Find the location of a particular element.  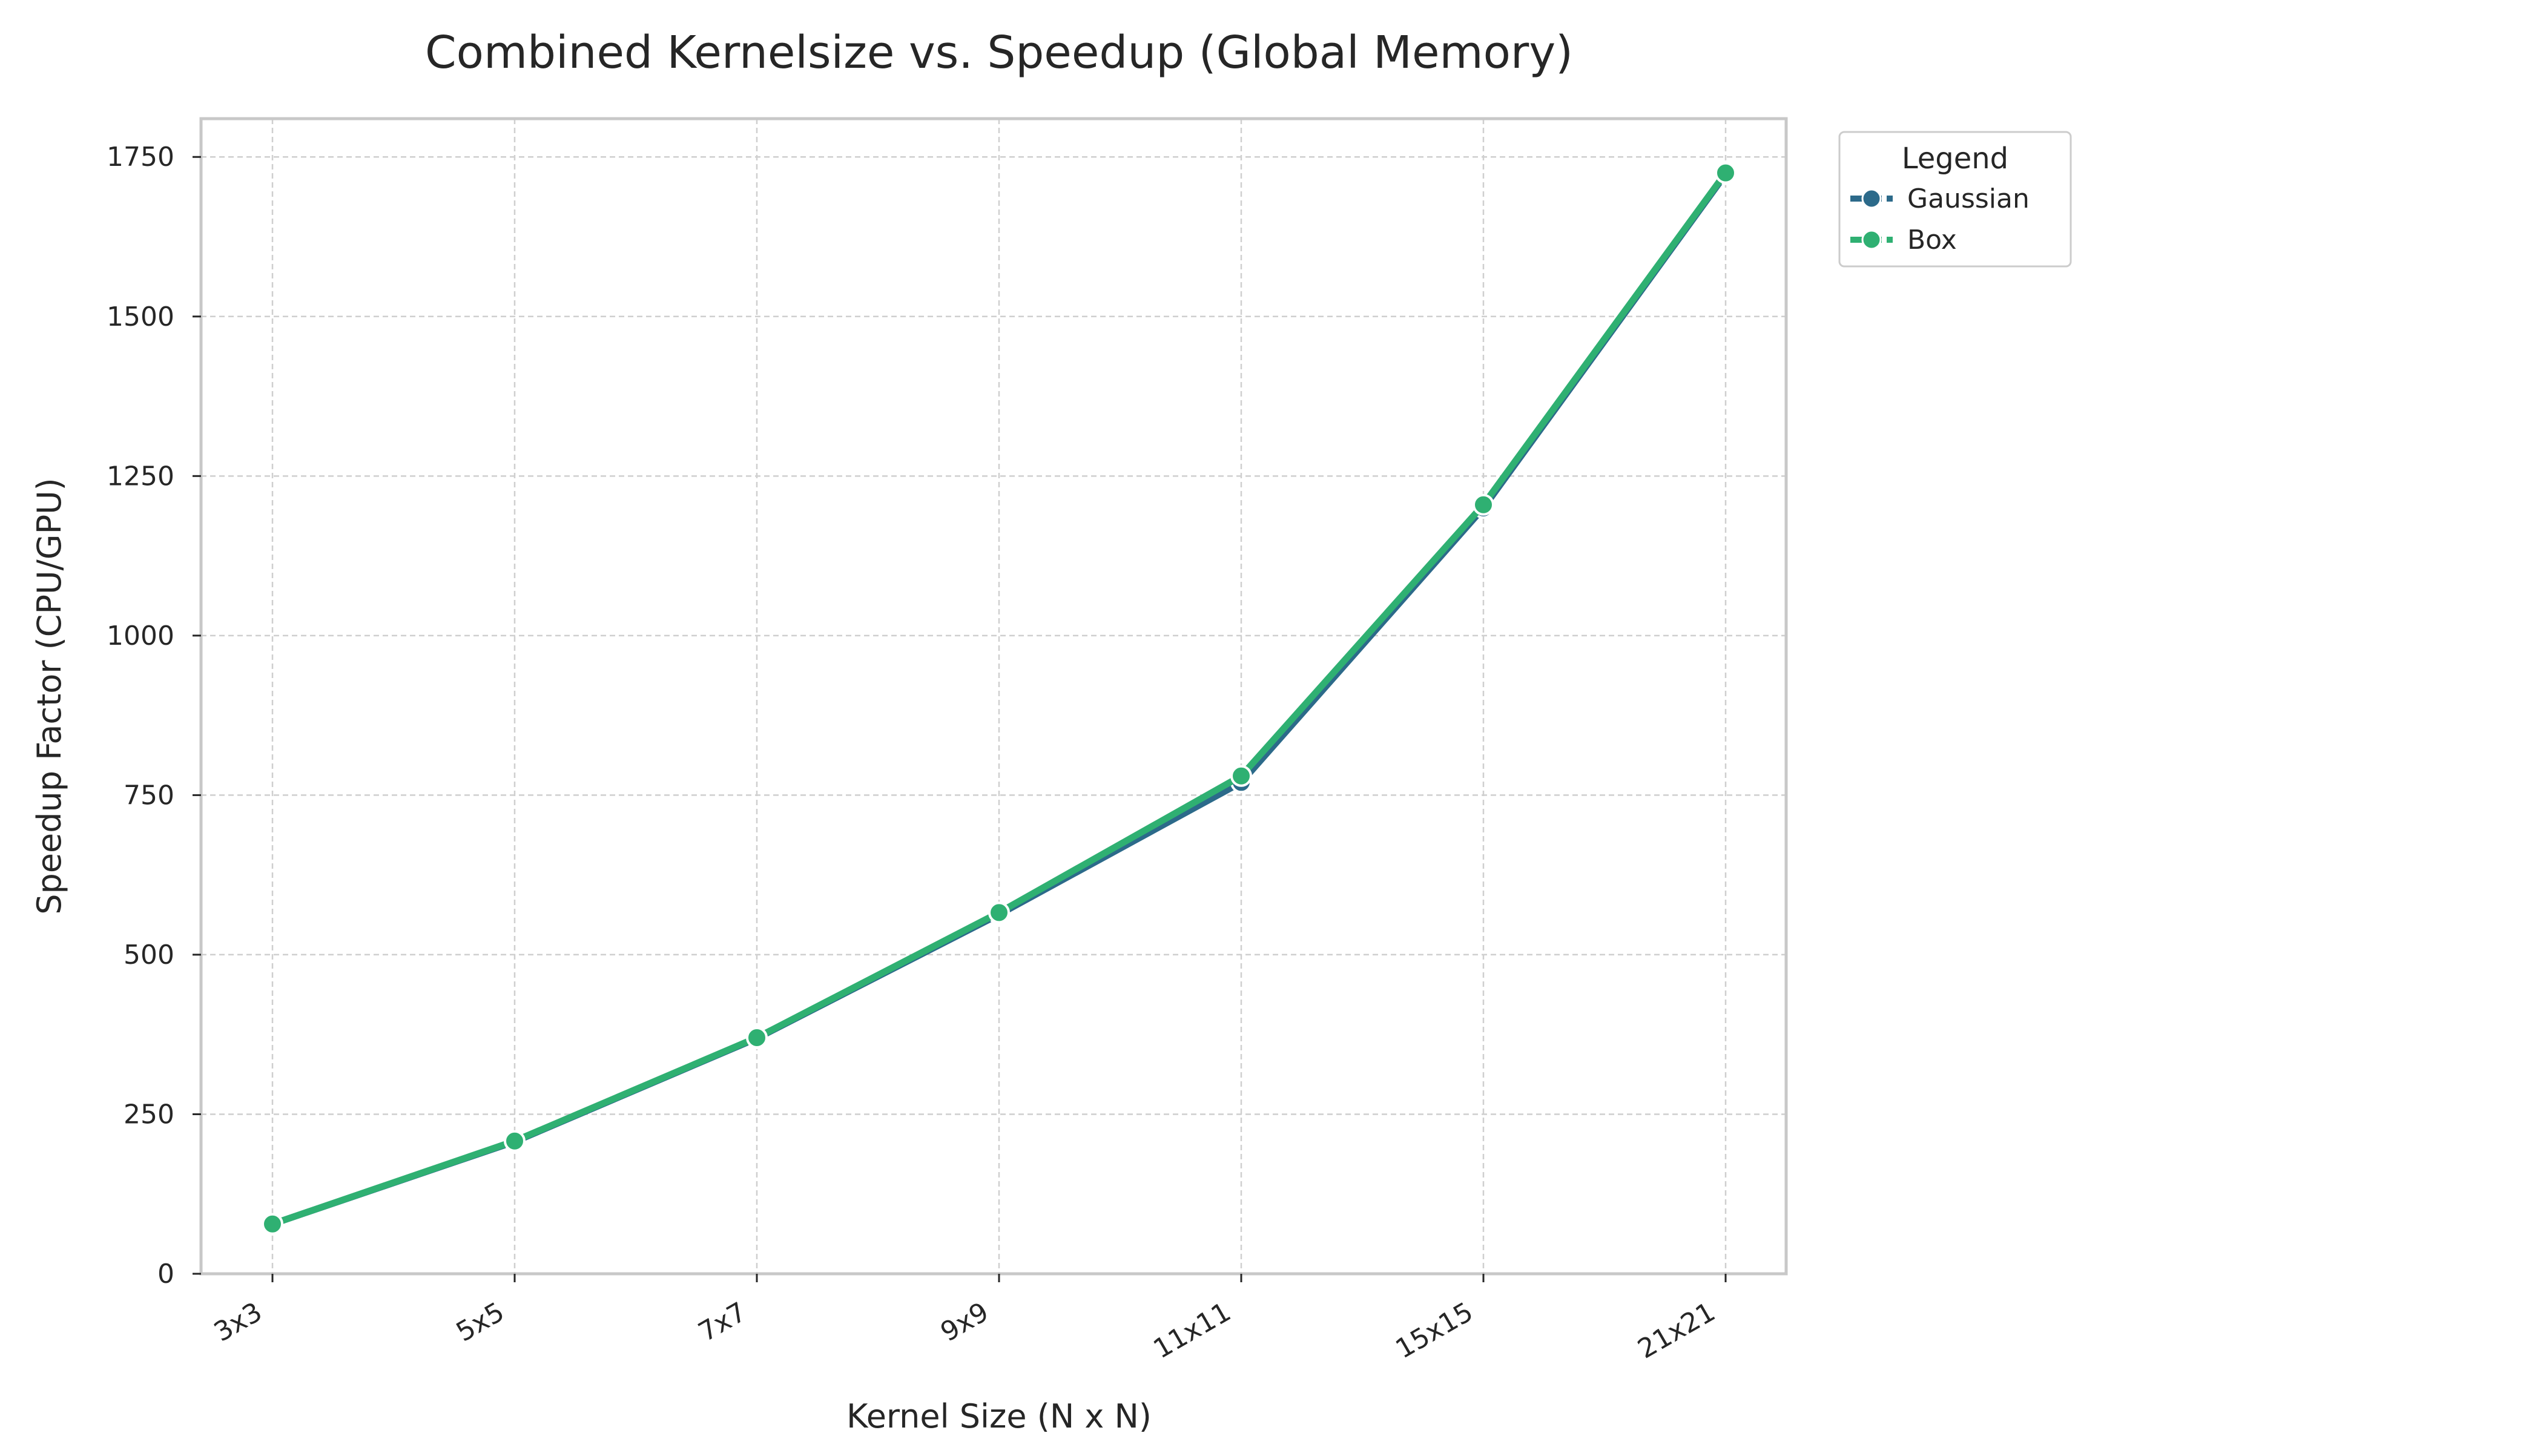

legend-box is located at coordinates (1955, 199).